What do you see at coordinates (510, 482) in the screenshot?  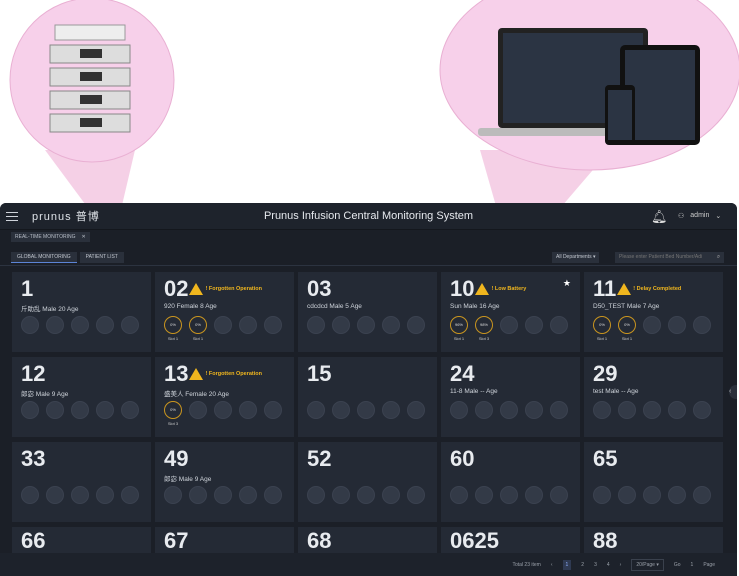 I see `bed-card: 60` at bounding box center [510, 482].